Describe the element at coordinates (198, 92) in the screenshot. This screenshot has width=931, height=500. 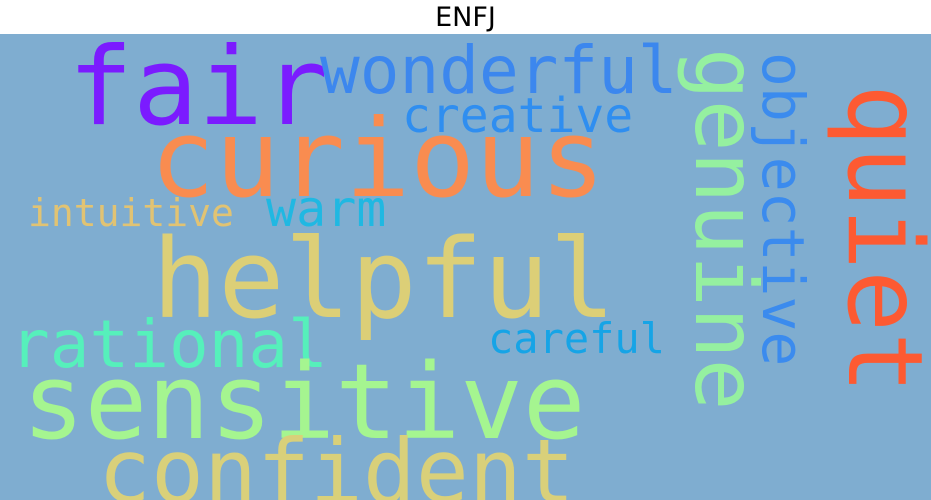
I see `word-fair: fair` at that location.